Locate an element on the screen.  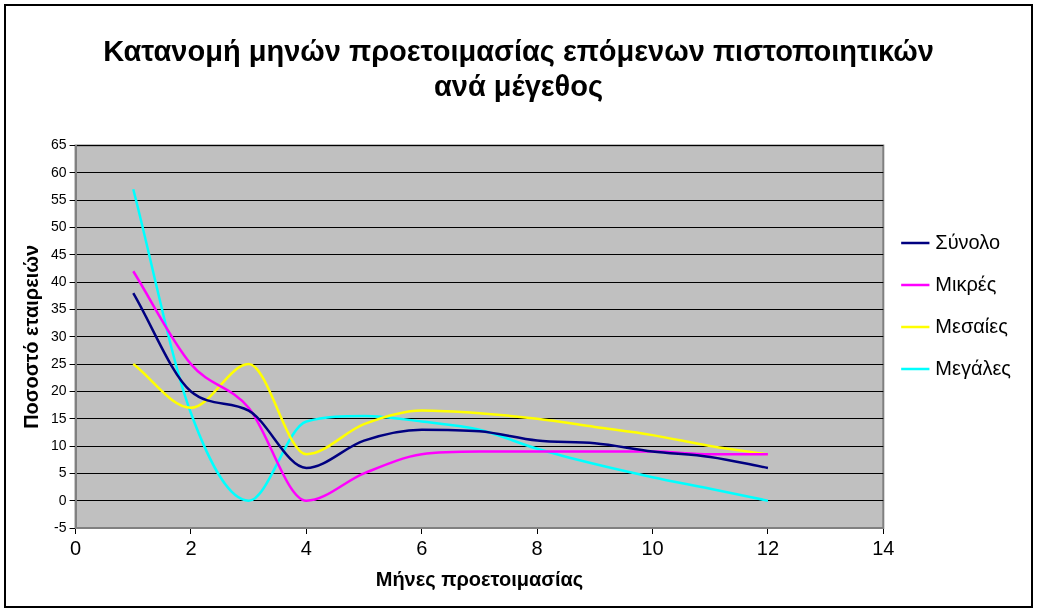
y-tick-label: 25 is located at coordinates (58, 362).